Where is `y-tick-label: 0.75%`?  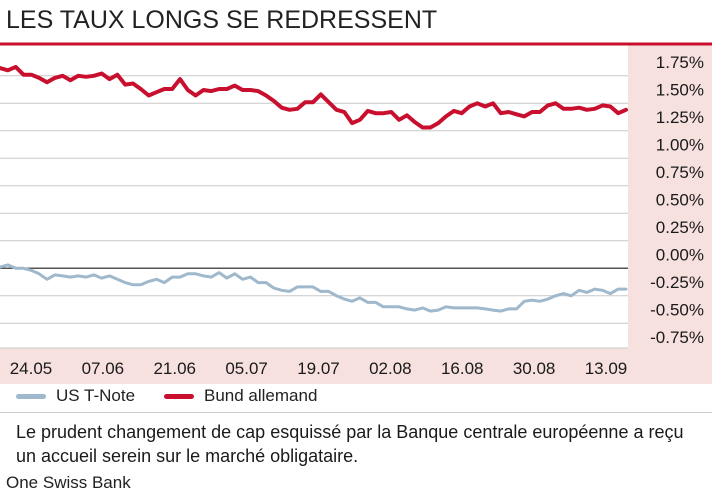
y-tick-label: 0.75% is located at coordinates (680, 172).